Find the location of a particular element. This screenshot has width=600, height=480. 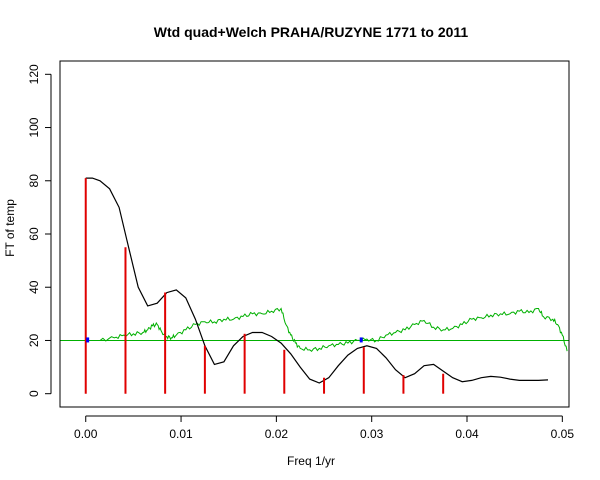

y-tick-label: 100 is located at coordinates (34, 127).